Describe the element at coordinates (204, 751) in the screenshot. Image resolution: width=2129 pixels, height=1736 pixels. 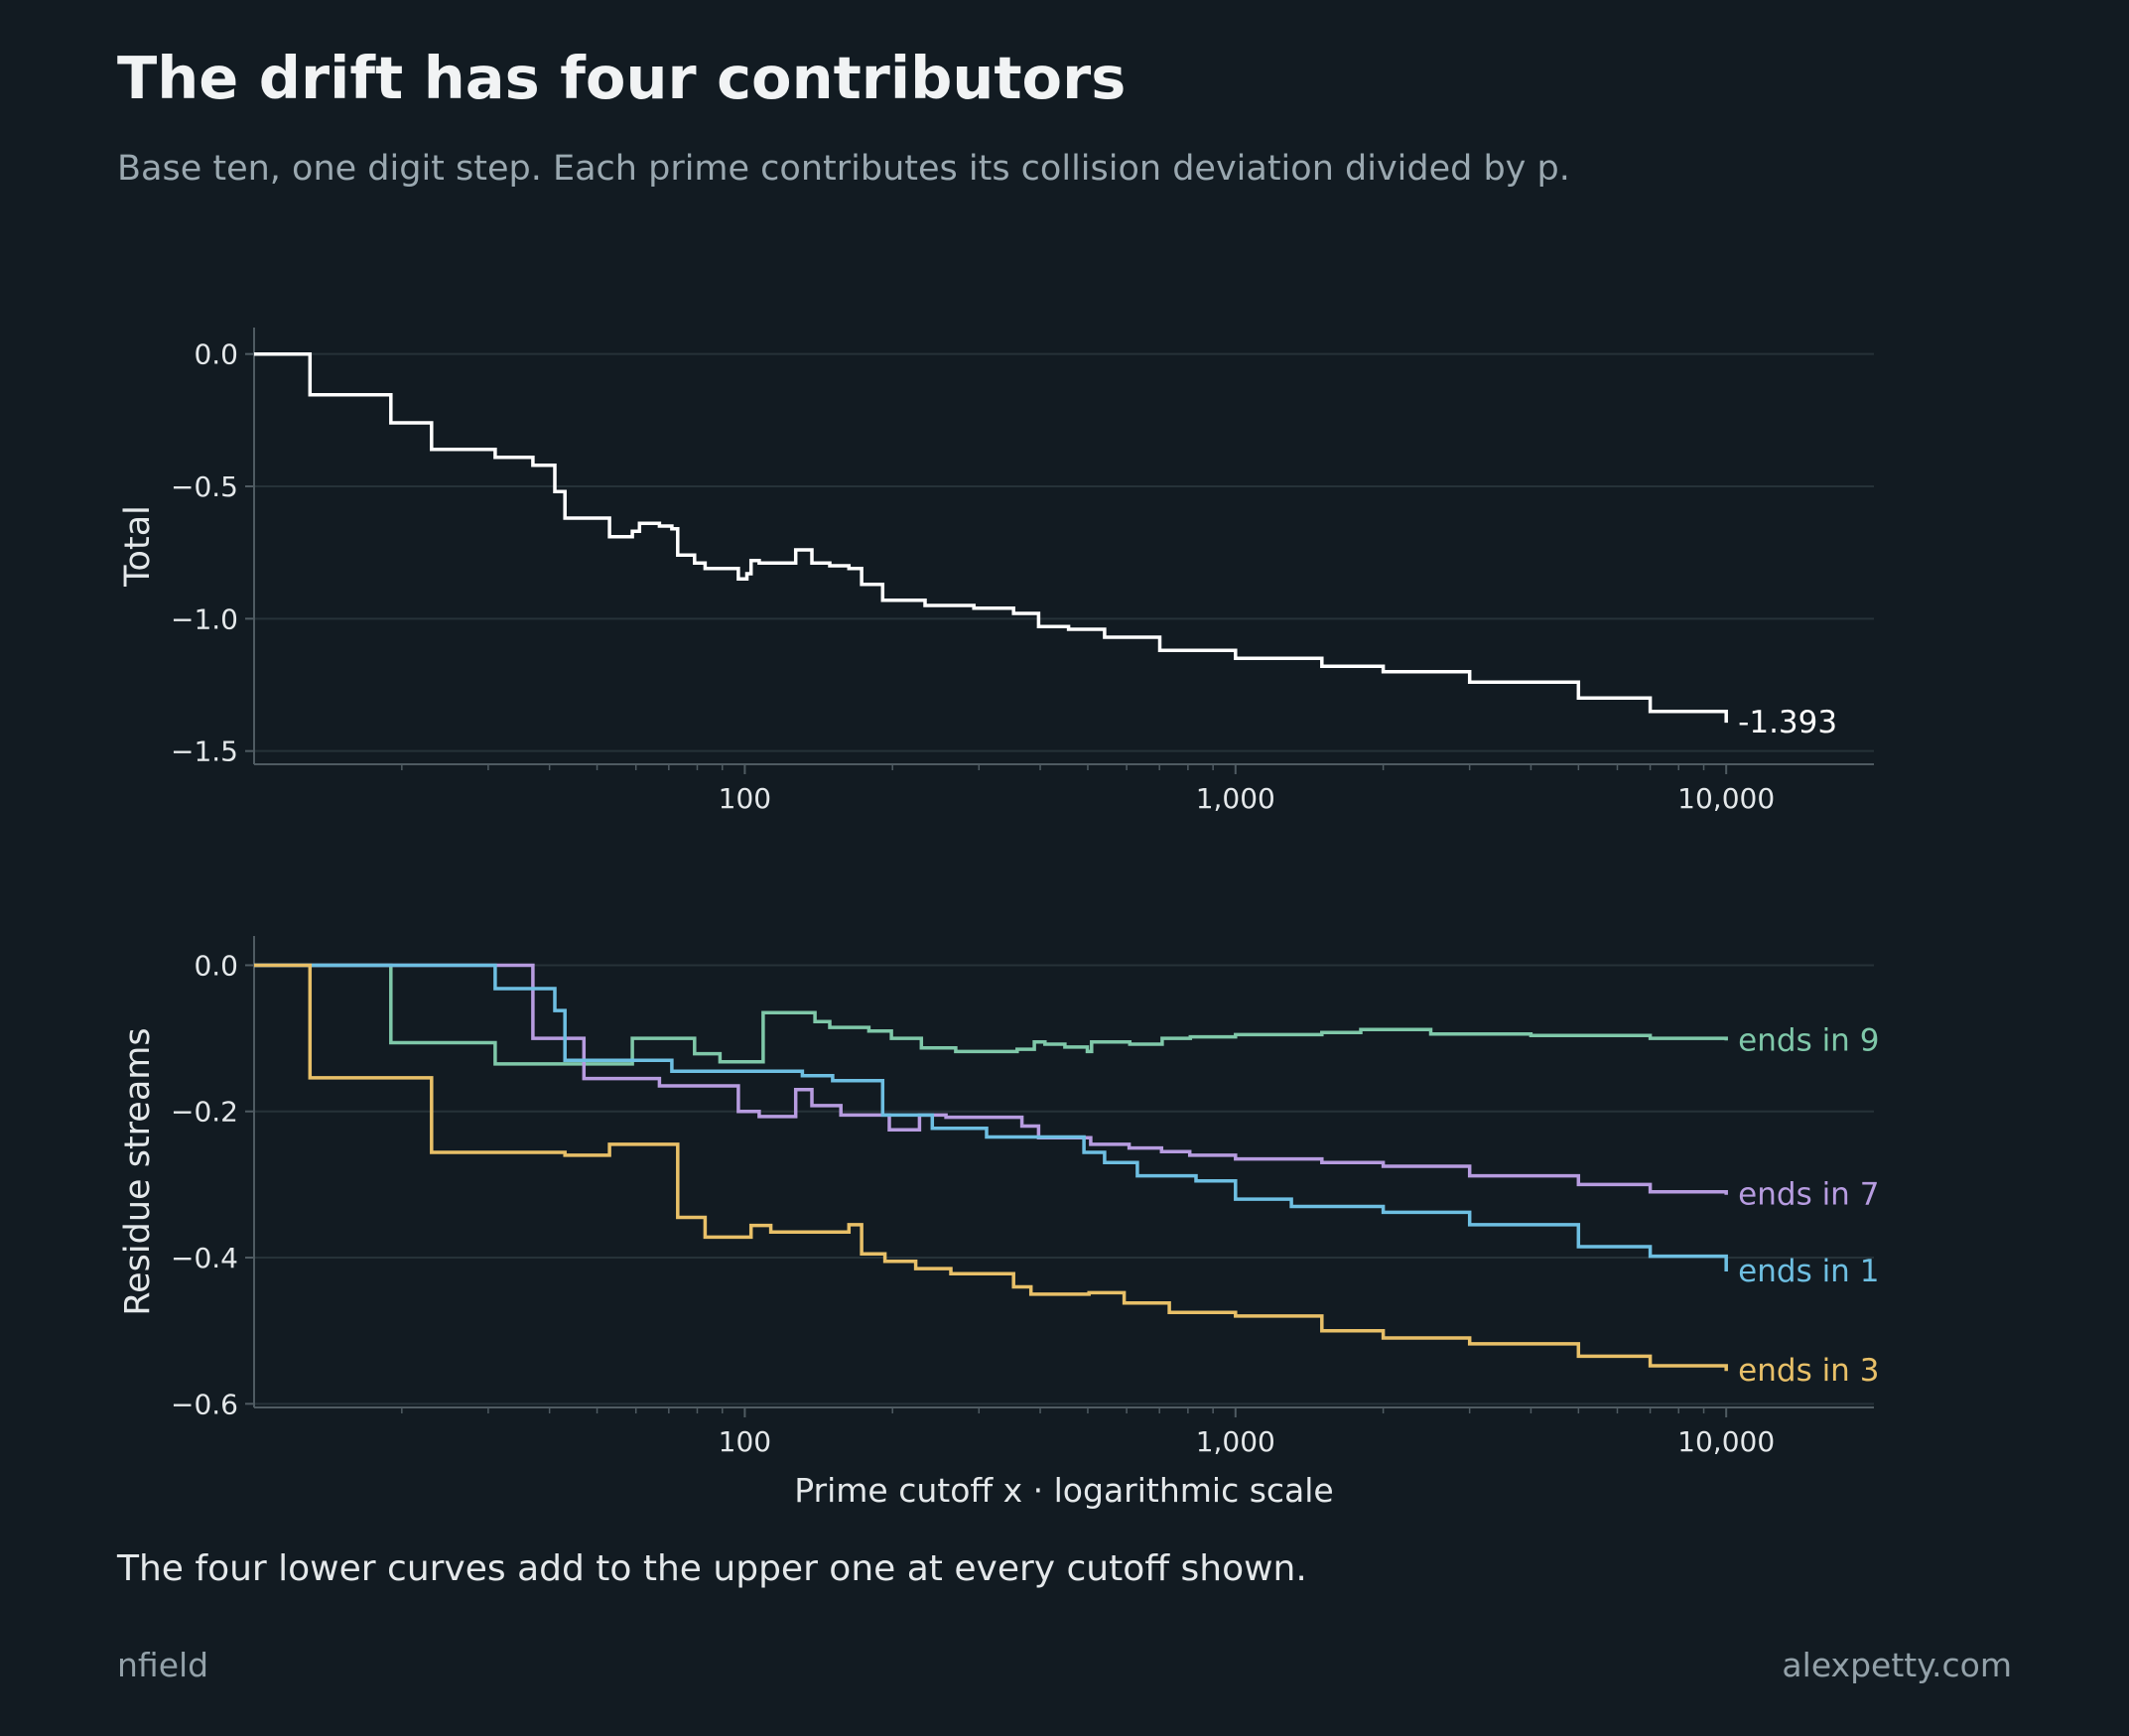
I see `y-tick-label: −1.5` at that location.